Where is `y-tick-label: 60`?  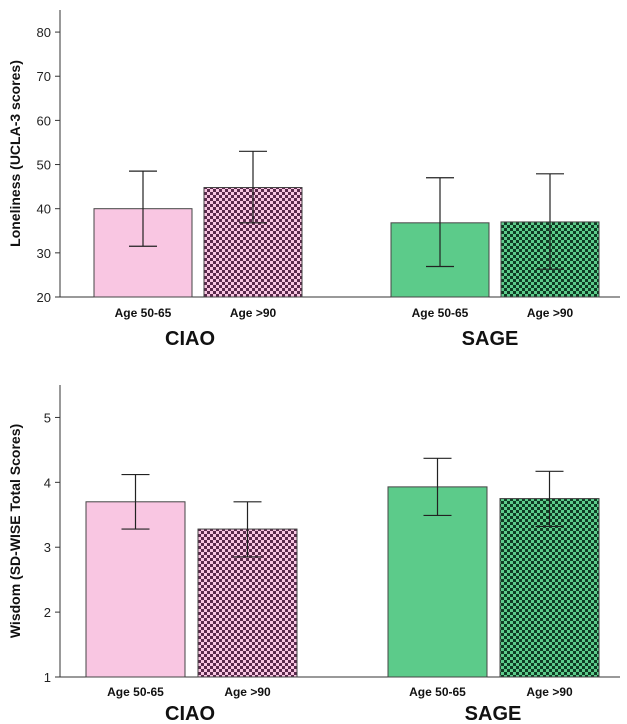 y-tick-label: 60 is located at coordinates (44, 120).